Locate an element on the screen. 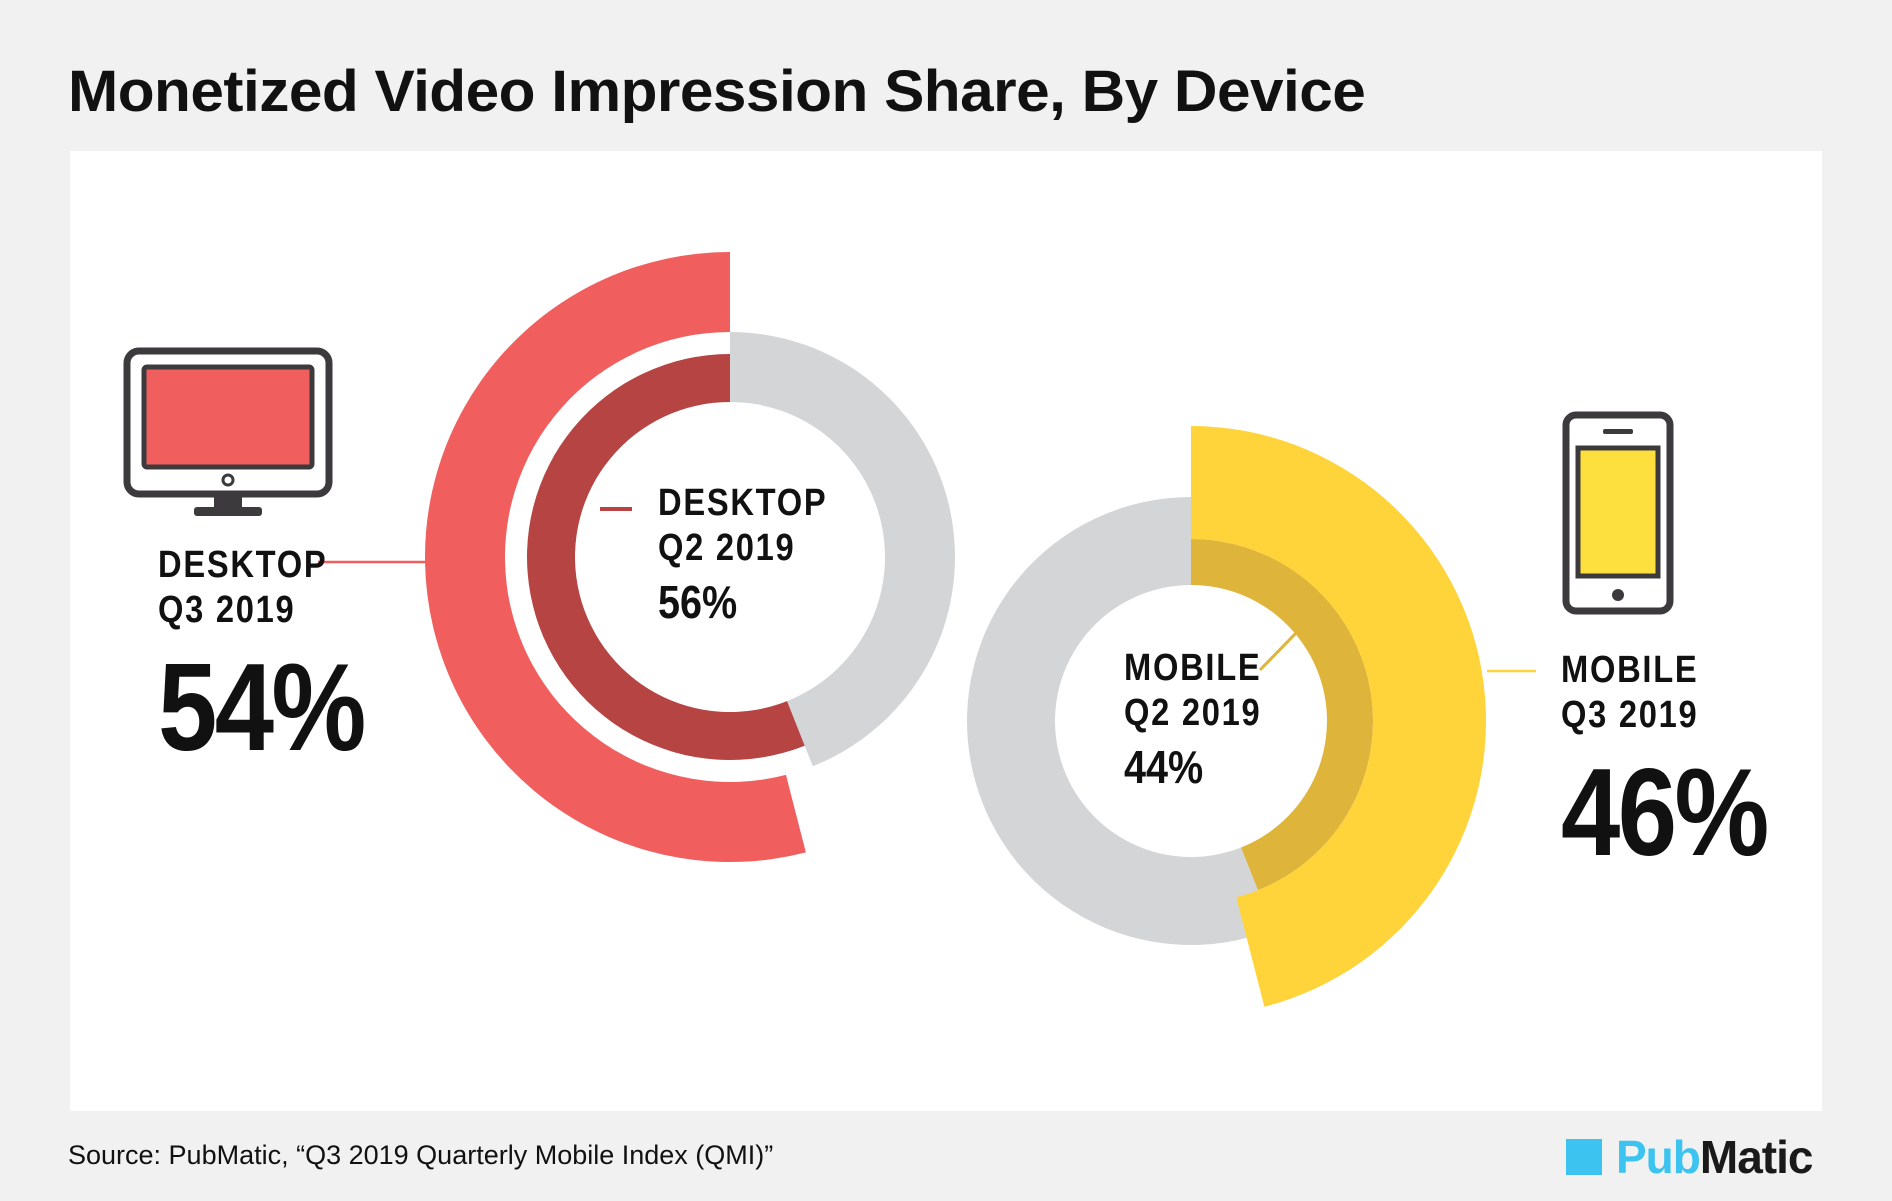 The height and width of the screenshot is (1201, 1892). desktop-q2-value: 56% is located at coordinates (698, 601).